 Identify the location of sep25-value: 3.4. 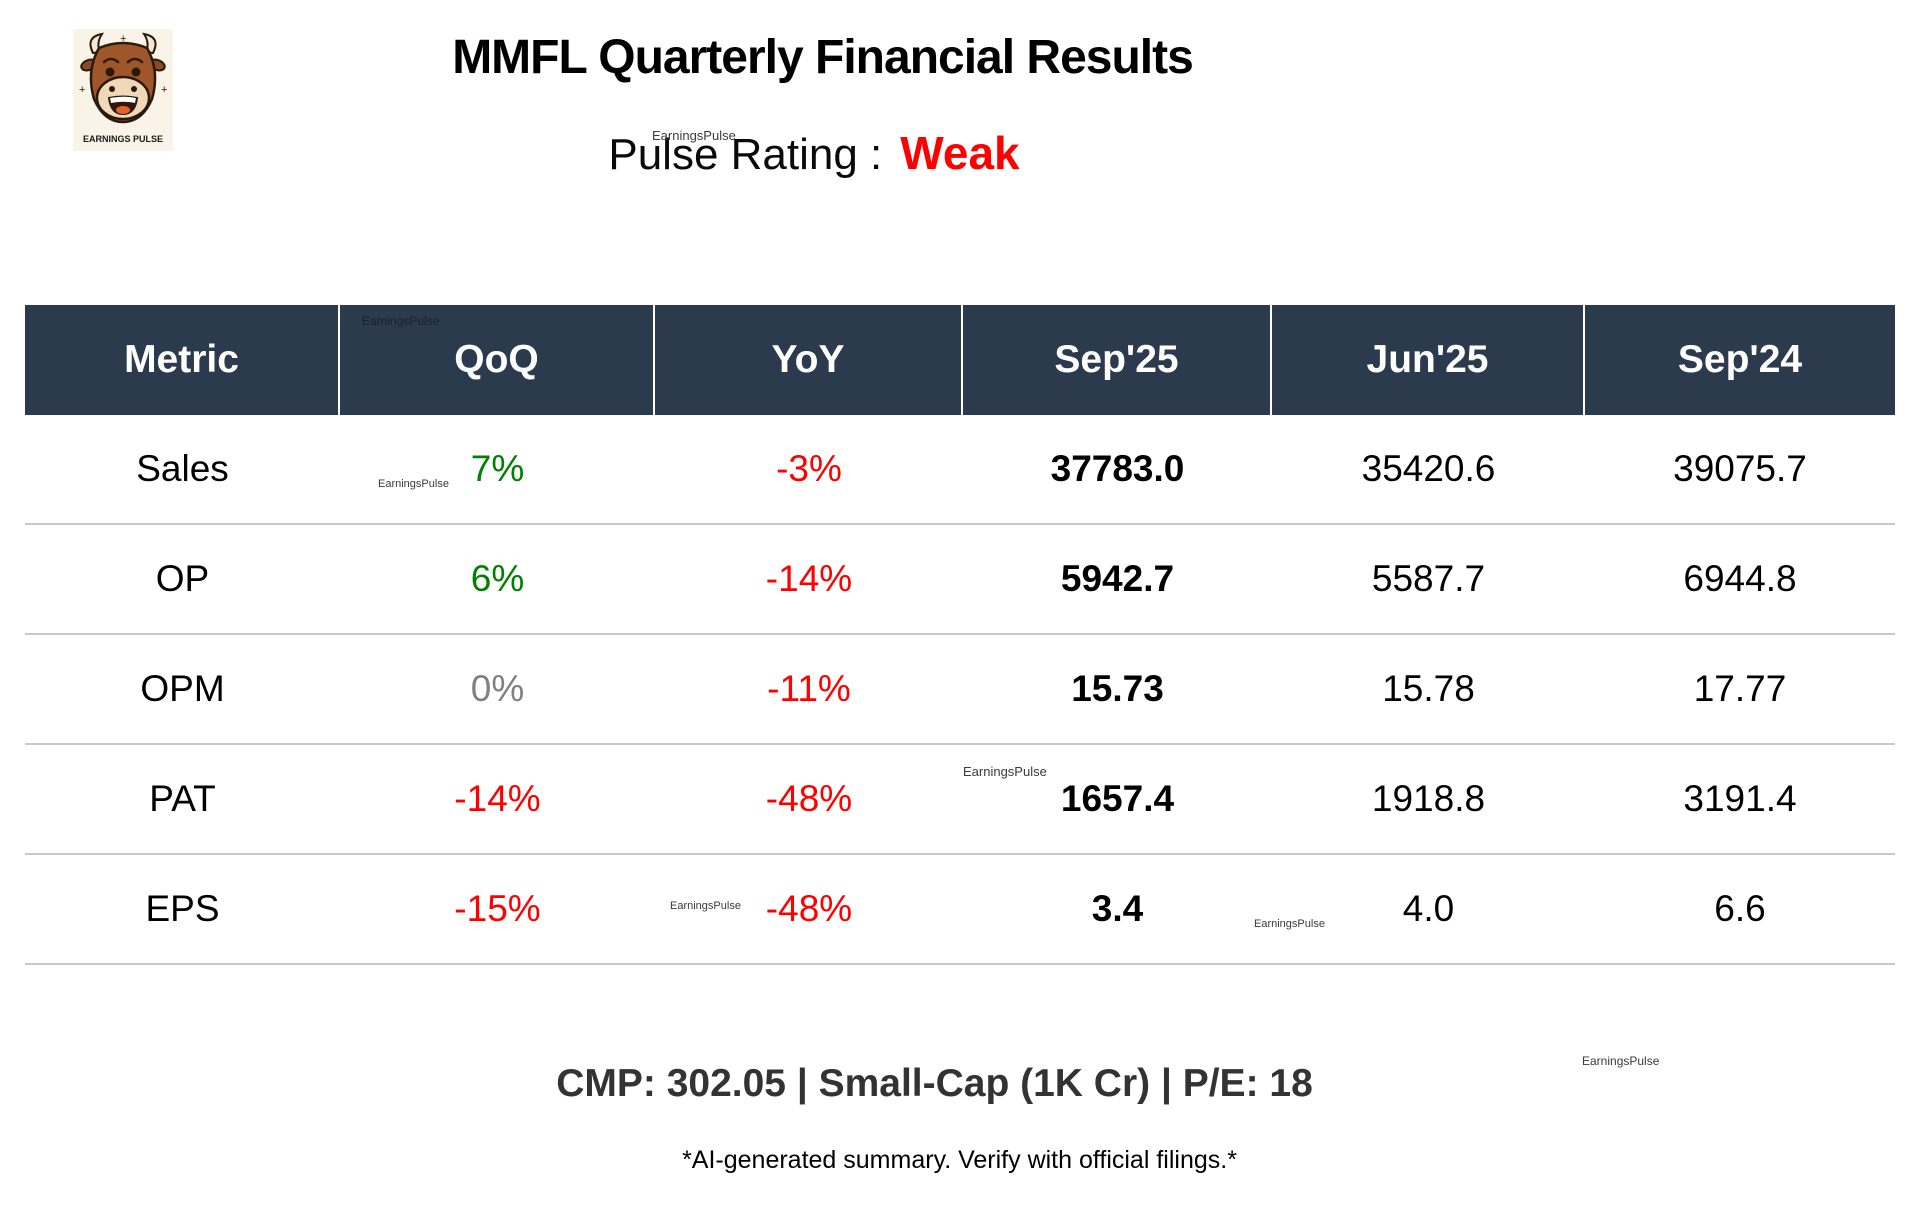
(1117, 908).